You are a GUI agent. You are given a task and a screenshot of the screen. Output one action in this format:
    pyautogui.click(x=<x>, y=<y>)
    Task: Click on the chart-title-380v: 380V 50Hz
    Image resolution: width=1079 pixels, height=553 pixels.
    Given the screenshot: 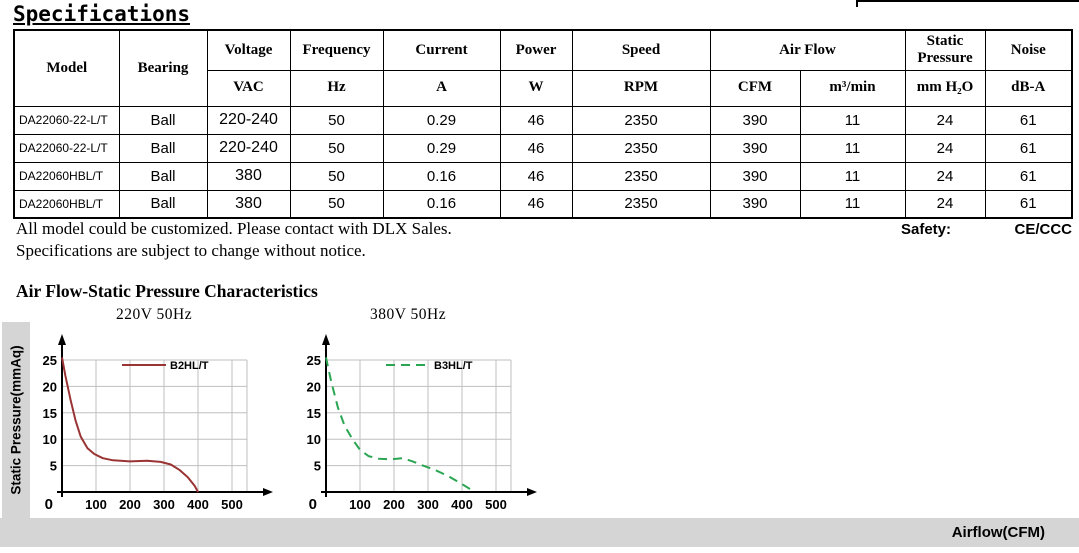 What is the action you would take?
    pyautogui.click(x=408, y=314)
    